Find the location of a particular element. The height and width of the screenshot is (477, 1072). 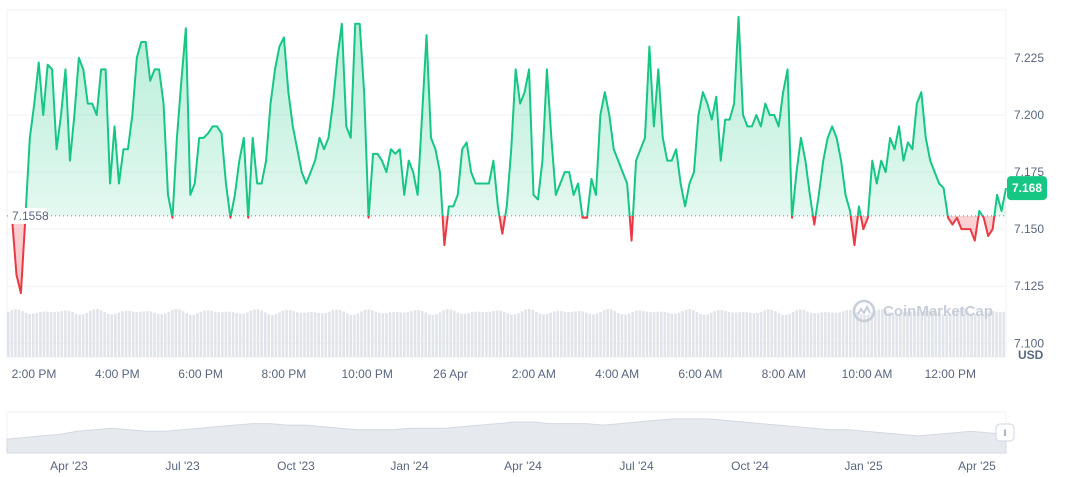

x-tick-label: 8:00 PM is located at coordinates (284, 374).